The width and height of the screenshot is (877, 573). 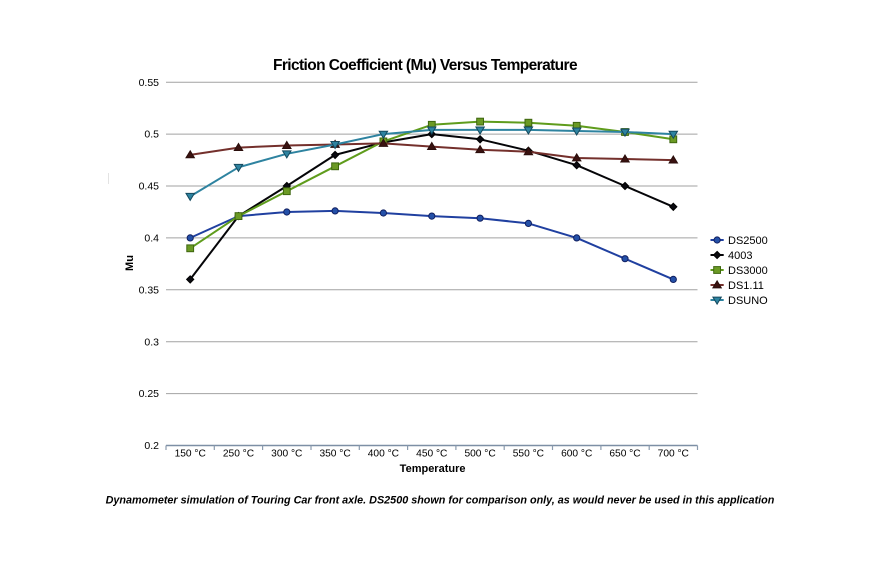 What do you see at coordinates (149, 290) in the screenshot?
I see `svg-text: 0.35` at bounding box center [149, 290].